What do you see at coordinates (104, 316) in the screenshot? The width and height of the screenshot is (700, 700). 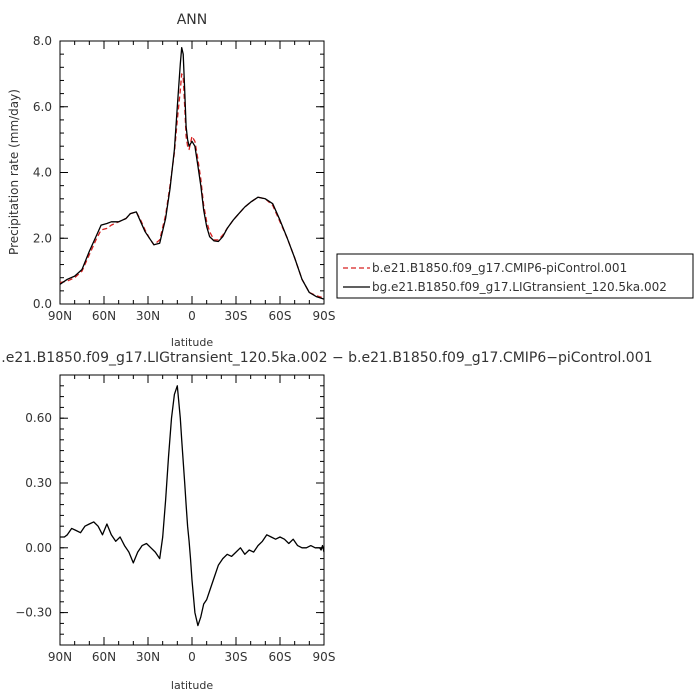 I see `top-xtick-label: 60N` at bounding box center [104, 316].